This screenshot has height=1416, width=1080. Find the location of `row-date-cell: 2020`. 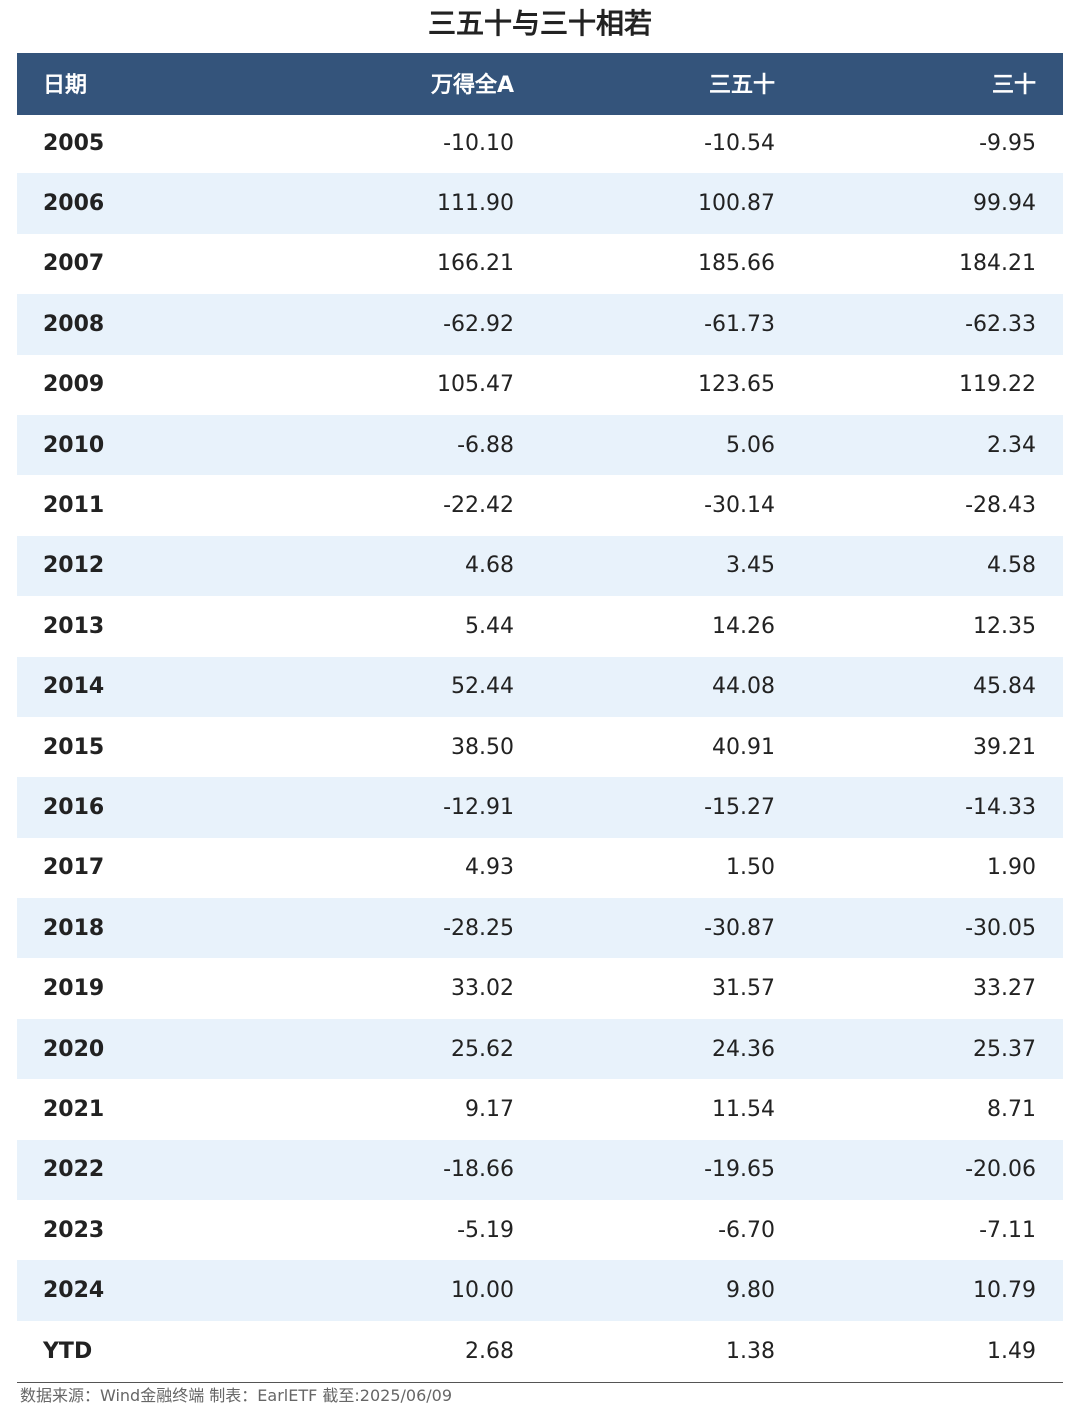

row-date-cell: 2020 is located at coordinates (74, 1049).